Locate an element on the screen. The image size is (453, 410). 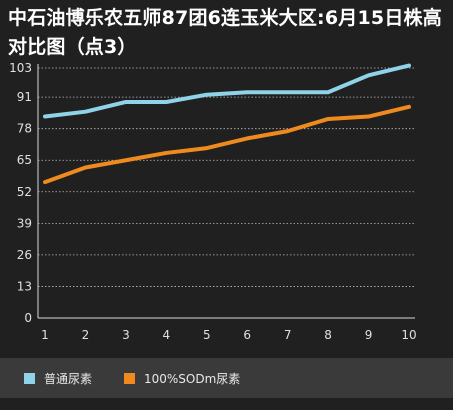
legend-swatch-sodm is located at coordinates (129, 378).